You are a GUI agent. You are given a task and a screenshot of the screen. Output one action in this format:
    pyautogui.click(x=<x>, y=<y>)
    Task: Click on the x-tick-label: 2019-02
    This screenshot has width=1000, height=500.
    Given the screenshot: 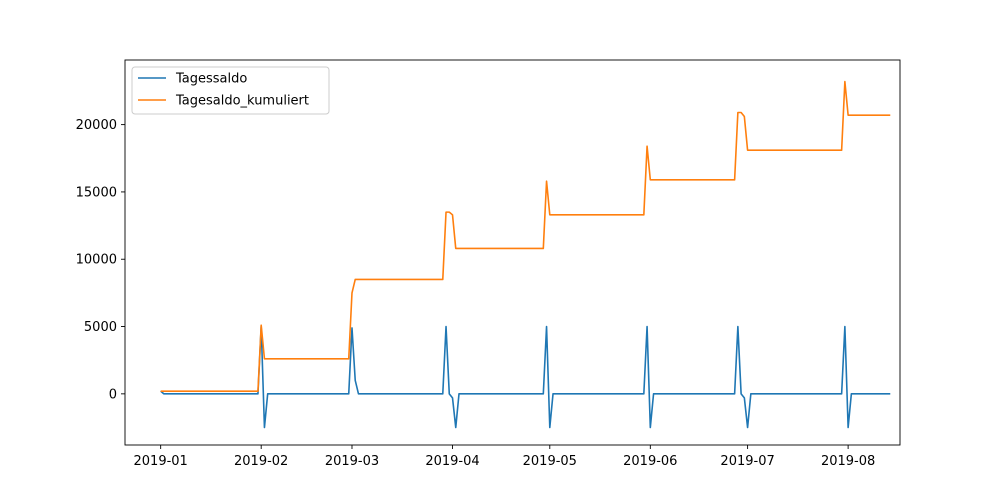 What is the action you would take?
    pyautogui.click(x=261, y=461)
    